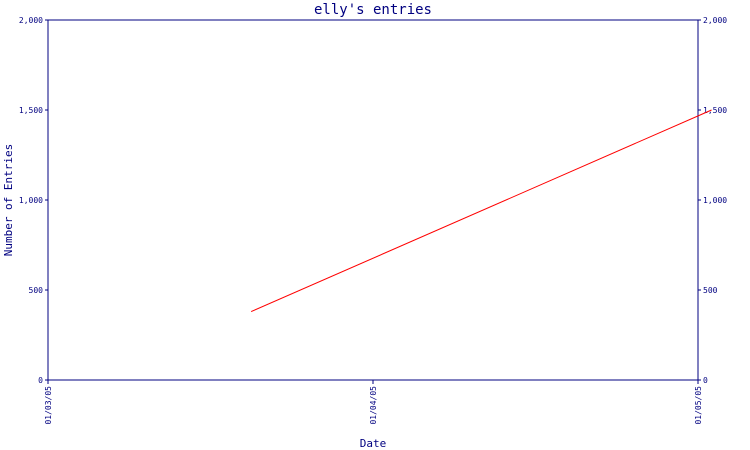 Image resolution: width=750 pixels, height=450 pixels. Describe the element at coordinates (31, 20) in the screenshot. I see `y-tick-label-left: 2,000` at that location.